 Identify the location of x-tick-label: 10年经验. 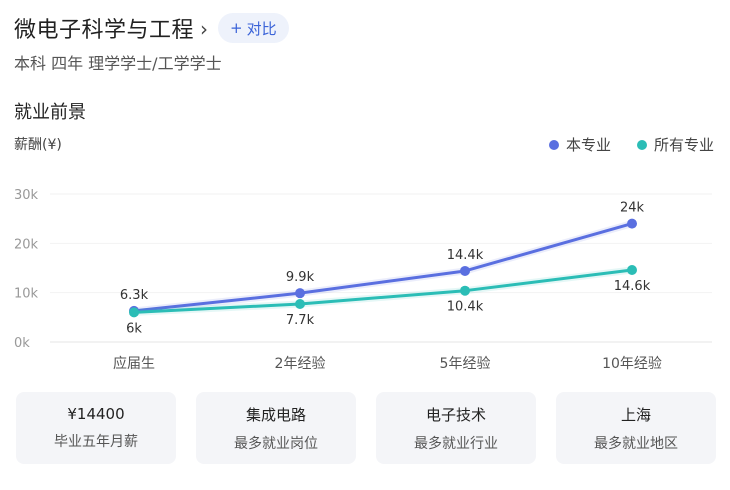
(632, 364).